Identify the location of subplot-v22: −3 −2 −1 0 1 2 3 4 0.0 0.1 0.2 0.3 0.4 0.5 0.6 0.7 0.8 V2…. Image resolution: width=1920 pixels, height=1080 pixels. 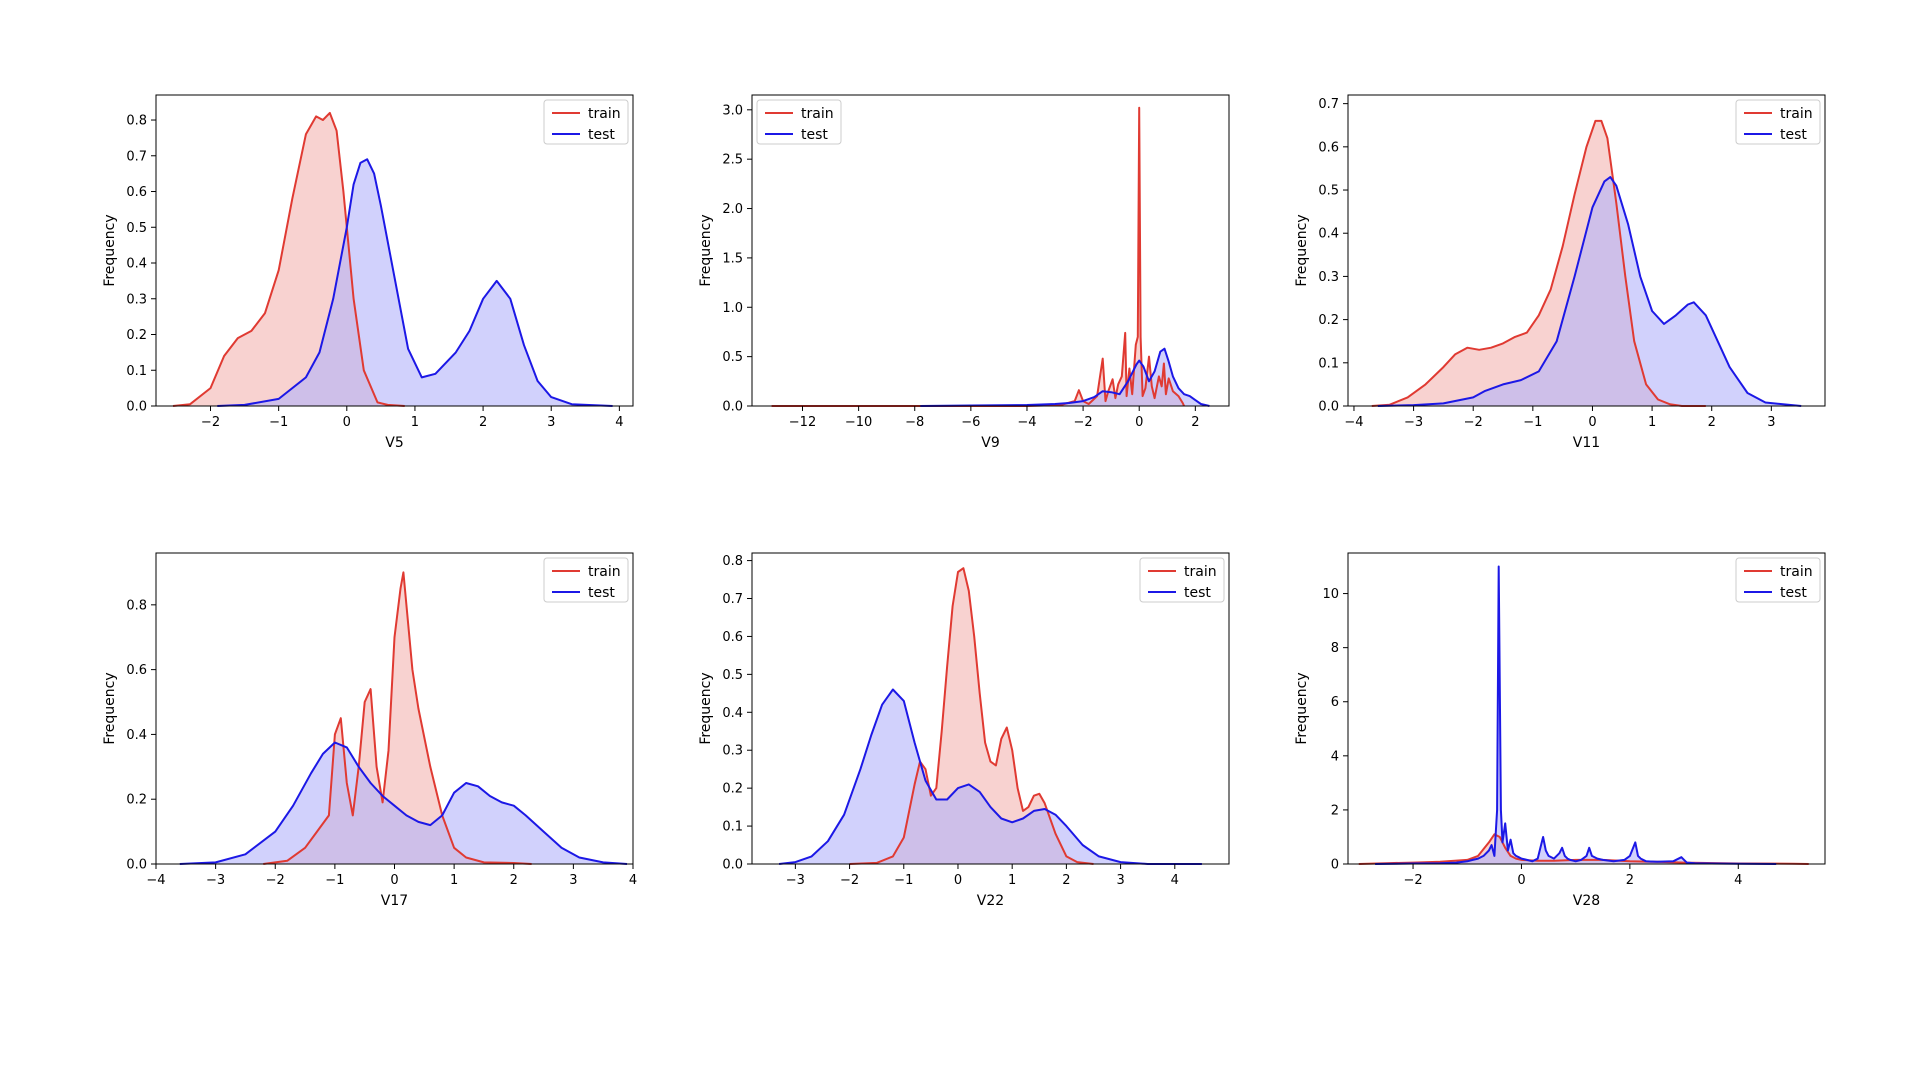
(964, 730).